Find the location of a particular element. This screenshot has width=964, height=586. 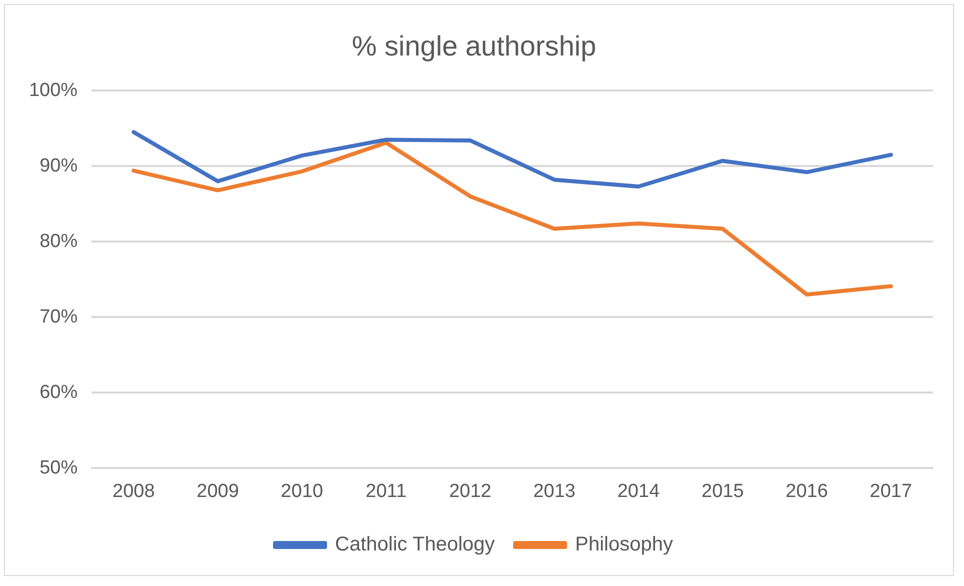

legend-label: Philosophy is located at coordinates (624, 545).